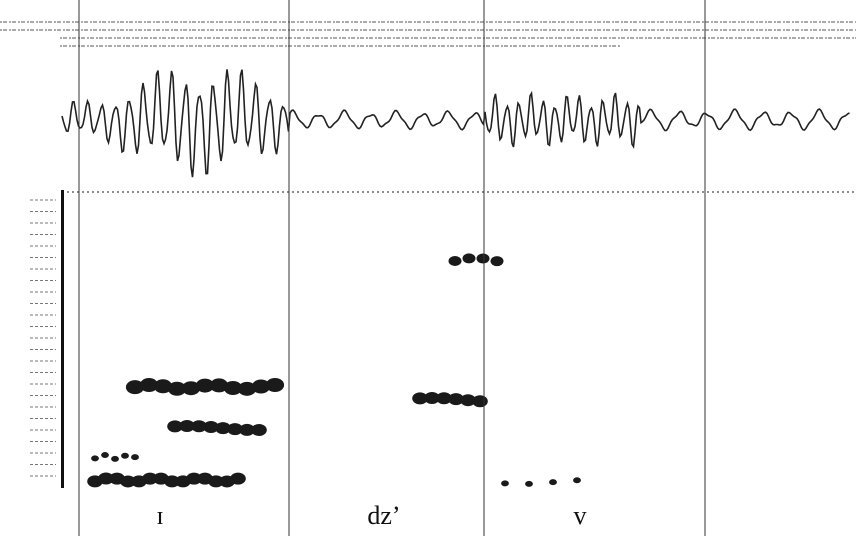 The width and height of the screenshot is (856, 536). I want to click on axis-ticks, so click(43, 338).